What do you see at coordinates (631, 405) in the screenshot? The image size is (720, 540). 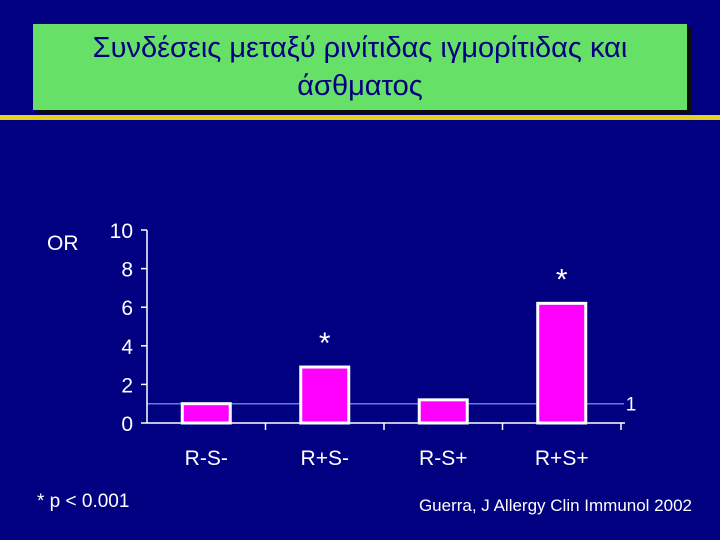 I see `reference-line-label: 1` at bounding box center [631, 405].